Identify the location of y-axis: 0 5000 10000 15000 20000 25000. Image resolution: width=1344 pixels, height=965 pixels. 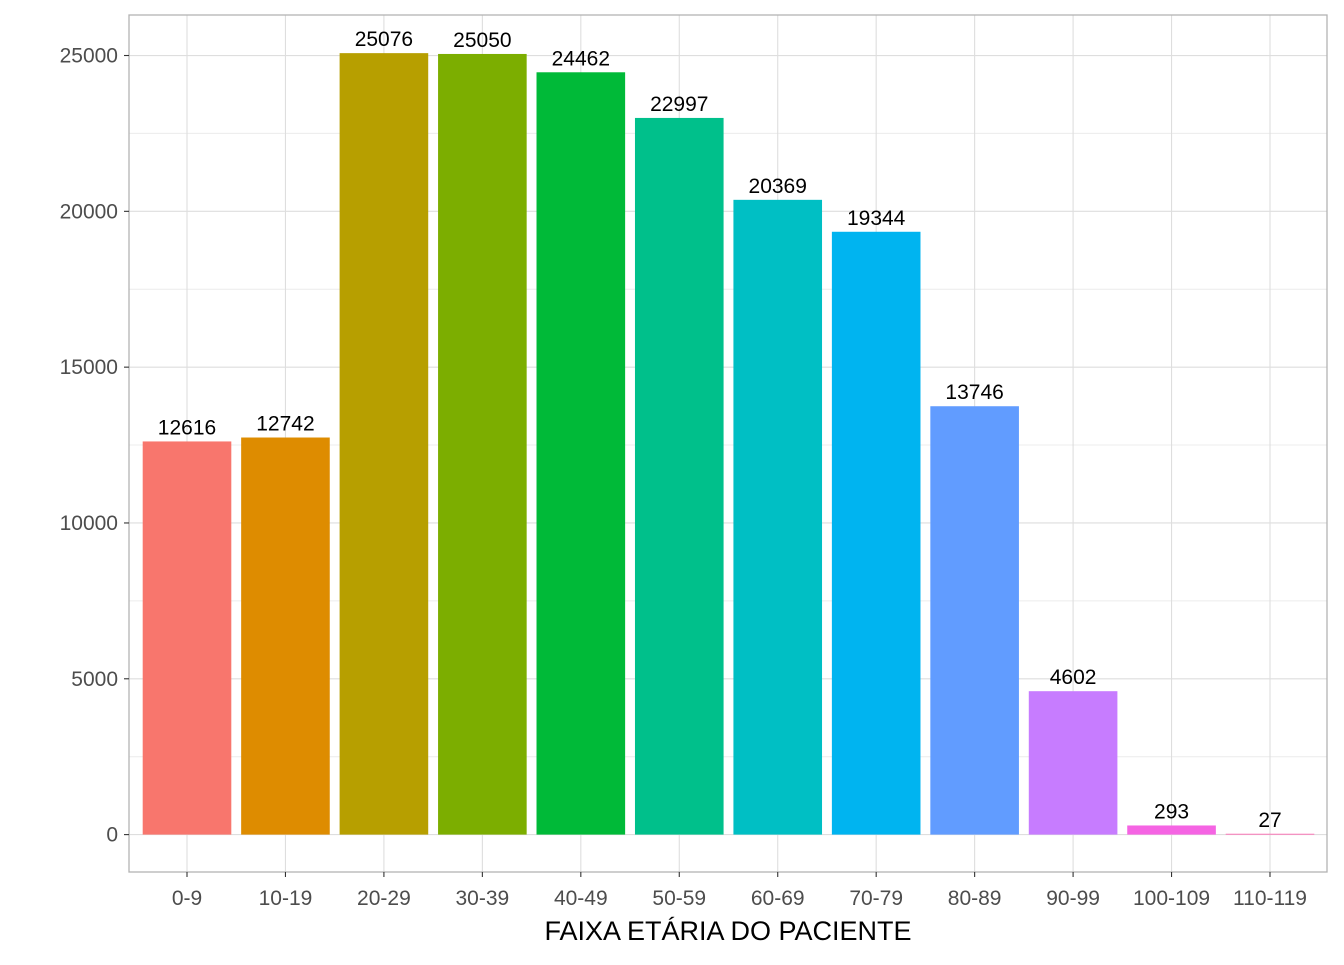
(94, 446).